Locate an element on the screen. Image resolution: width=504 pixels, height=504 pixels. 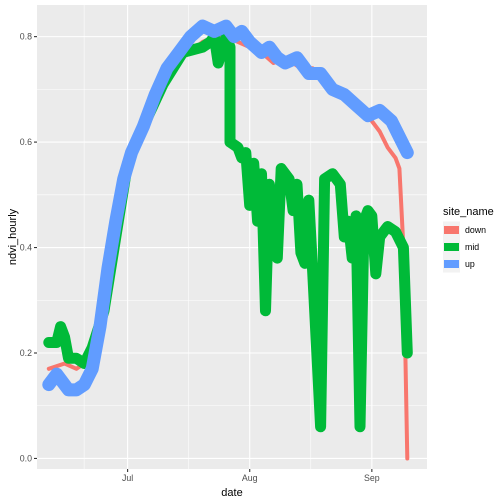
y-axis: 0.0 0.2 0.4 0.6 0.8 is located at coordinates (28, 248).